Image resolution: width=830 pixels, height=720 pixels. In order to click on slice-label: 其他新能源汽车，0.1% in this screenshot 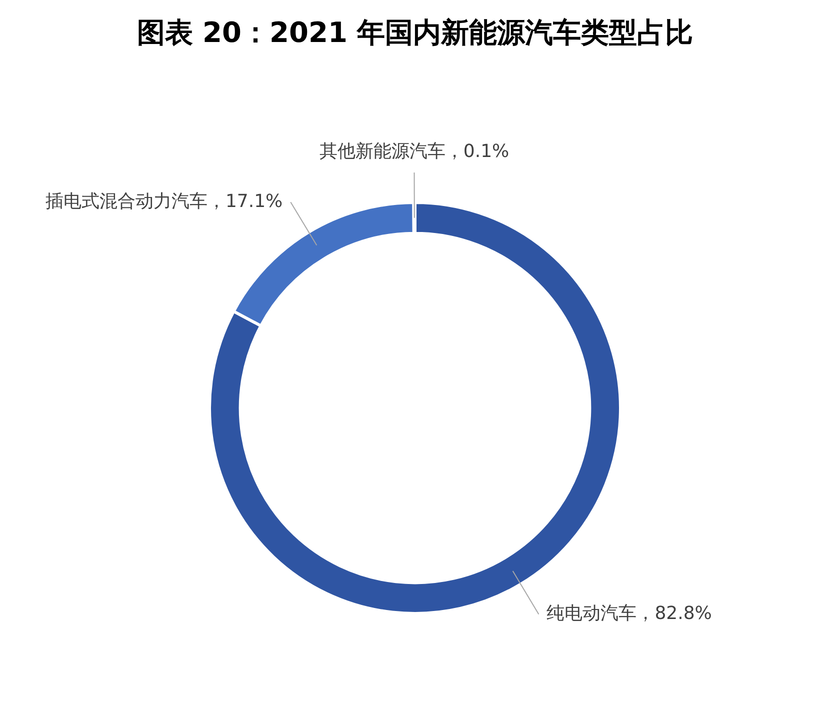, I will do `click(414, 151)`.